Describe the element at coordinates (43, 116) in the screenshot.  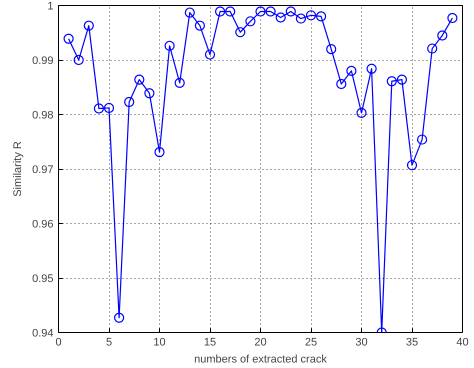
I see `y-tick-label: 0.98` at that location.